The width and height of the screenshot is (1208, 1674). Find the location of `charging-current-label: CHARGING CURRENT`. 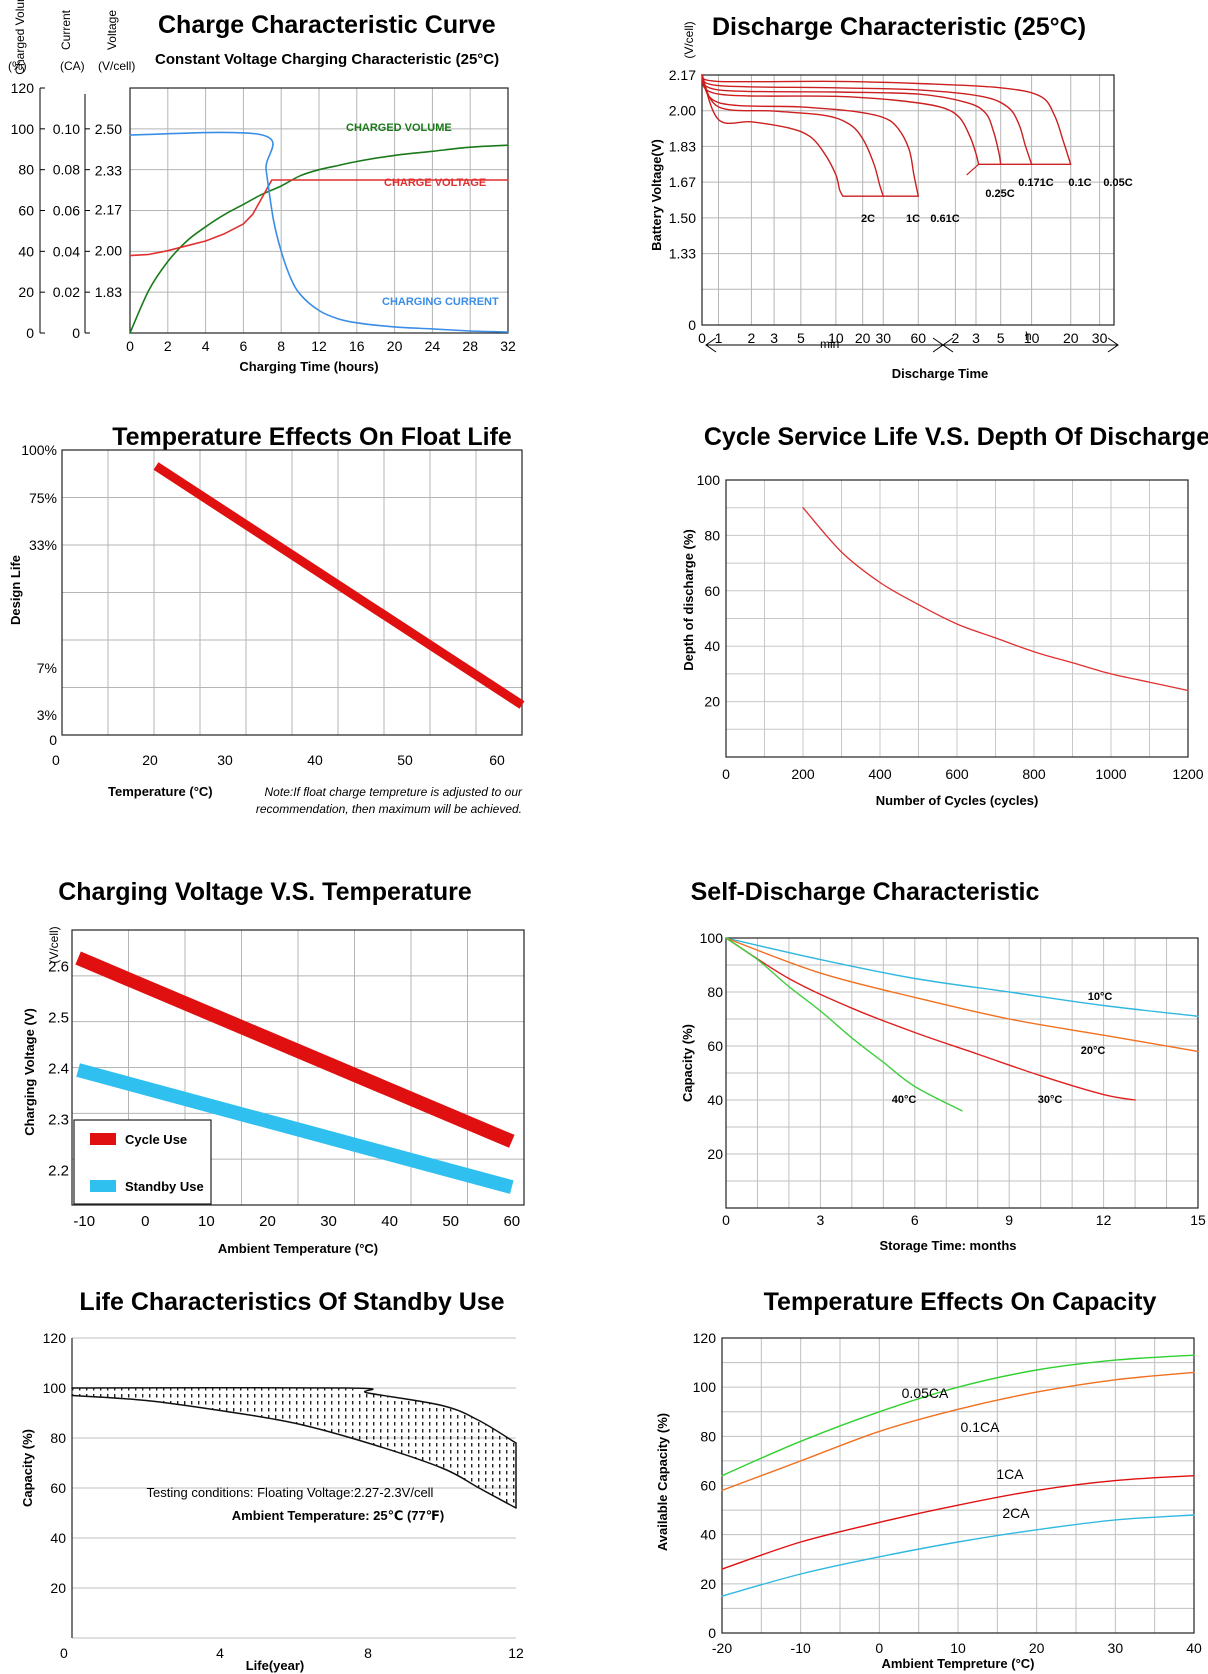

charging-current-label: CHARGING CURRENT is located at coordinates (440, 302).